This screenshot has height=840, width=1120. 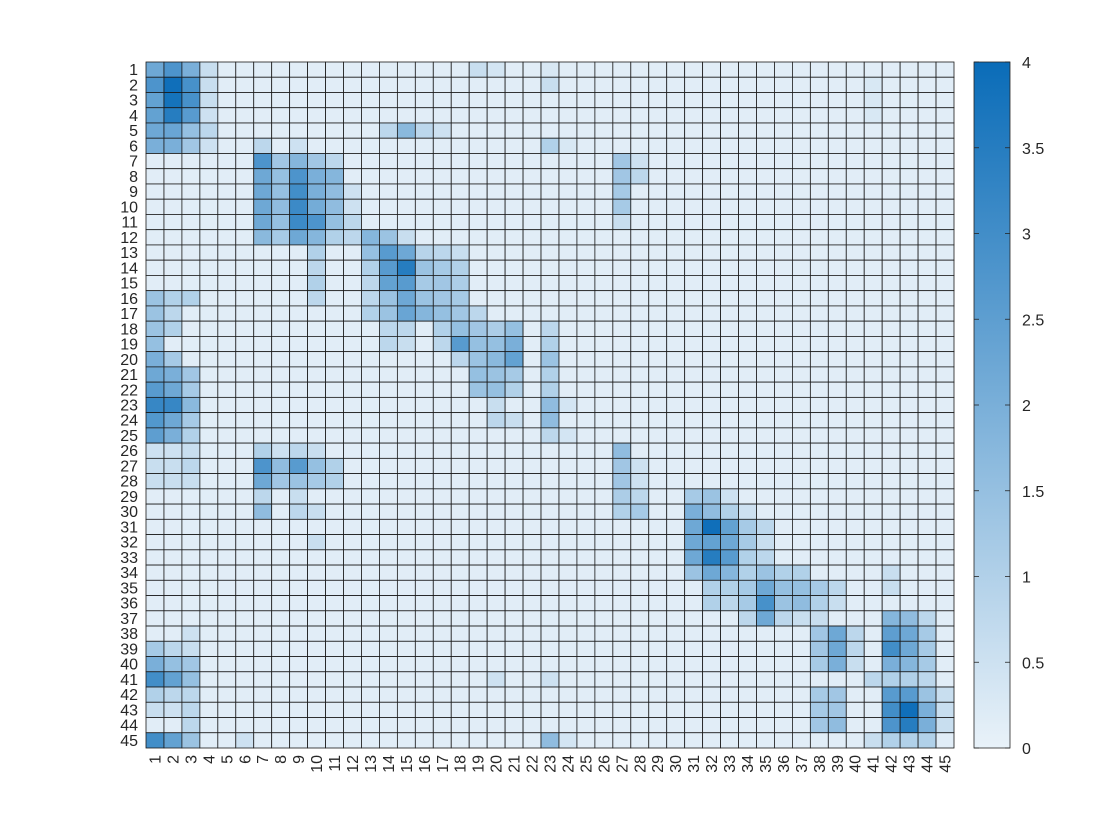 I want to click on x-tick-label: 14, so click(x=389, y=764).